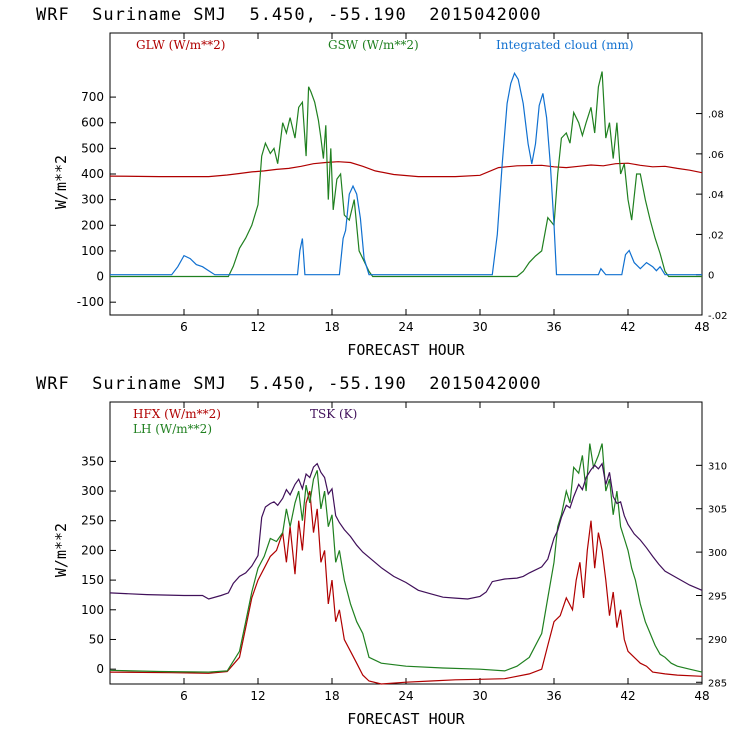 The width and height of the screenshot is (740, 740). Describe the element at coordinates (92, 174) in the screenshot. I see `top-ytick-label: 400` at that location.